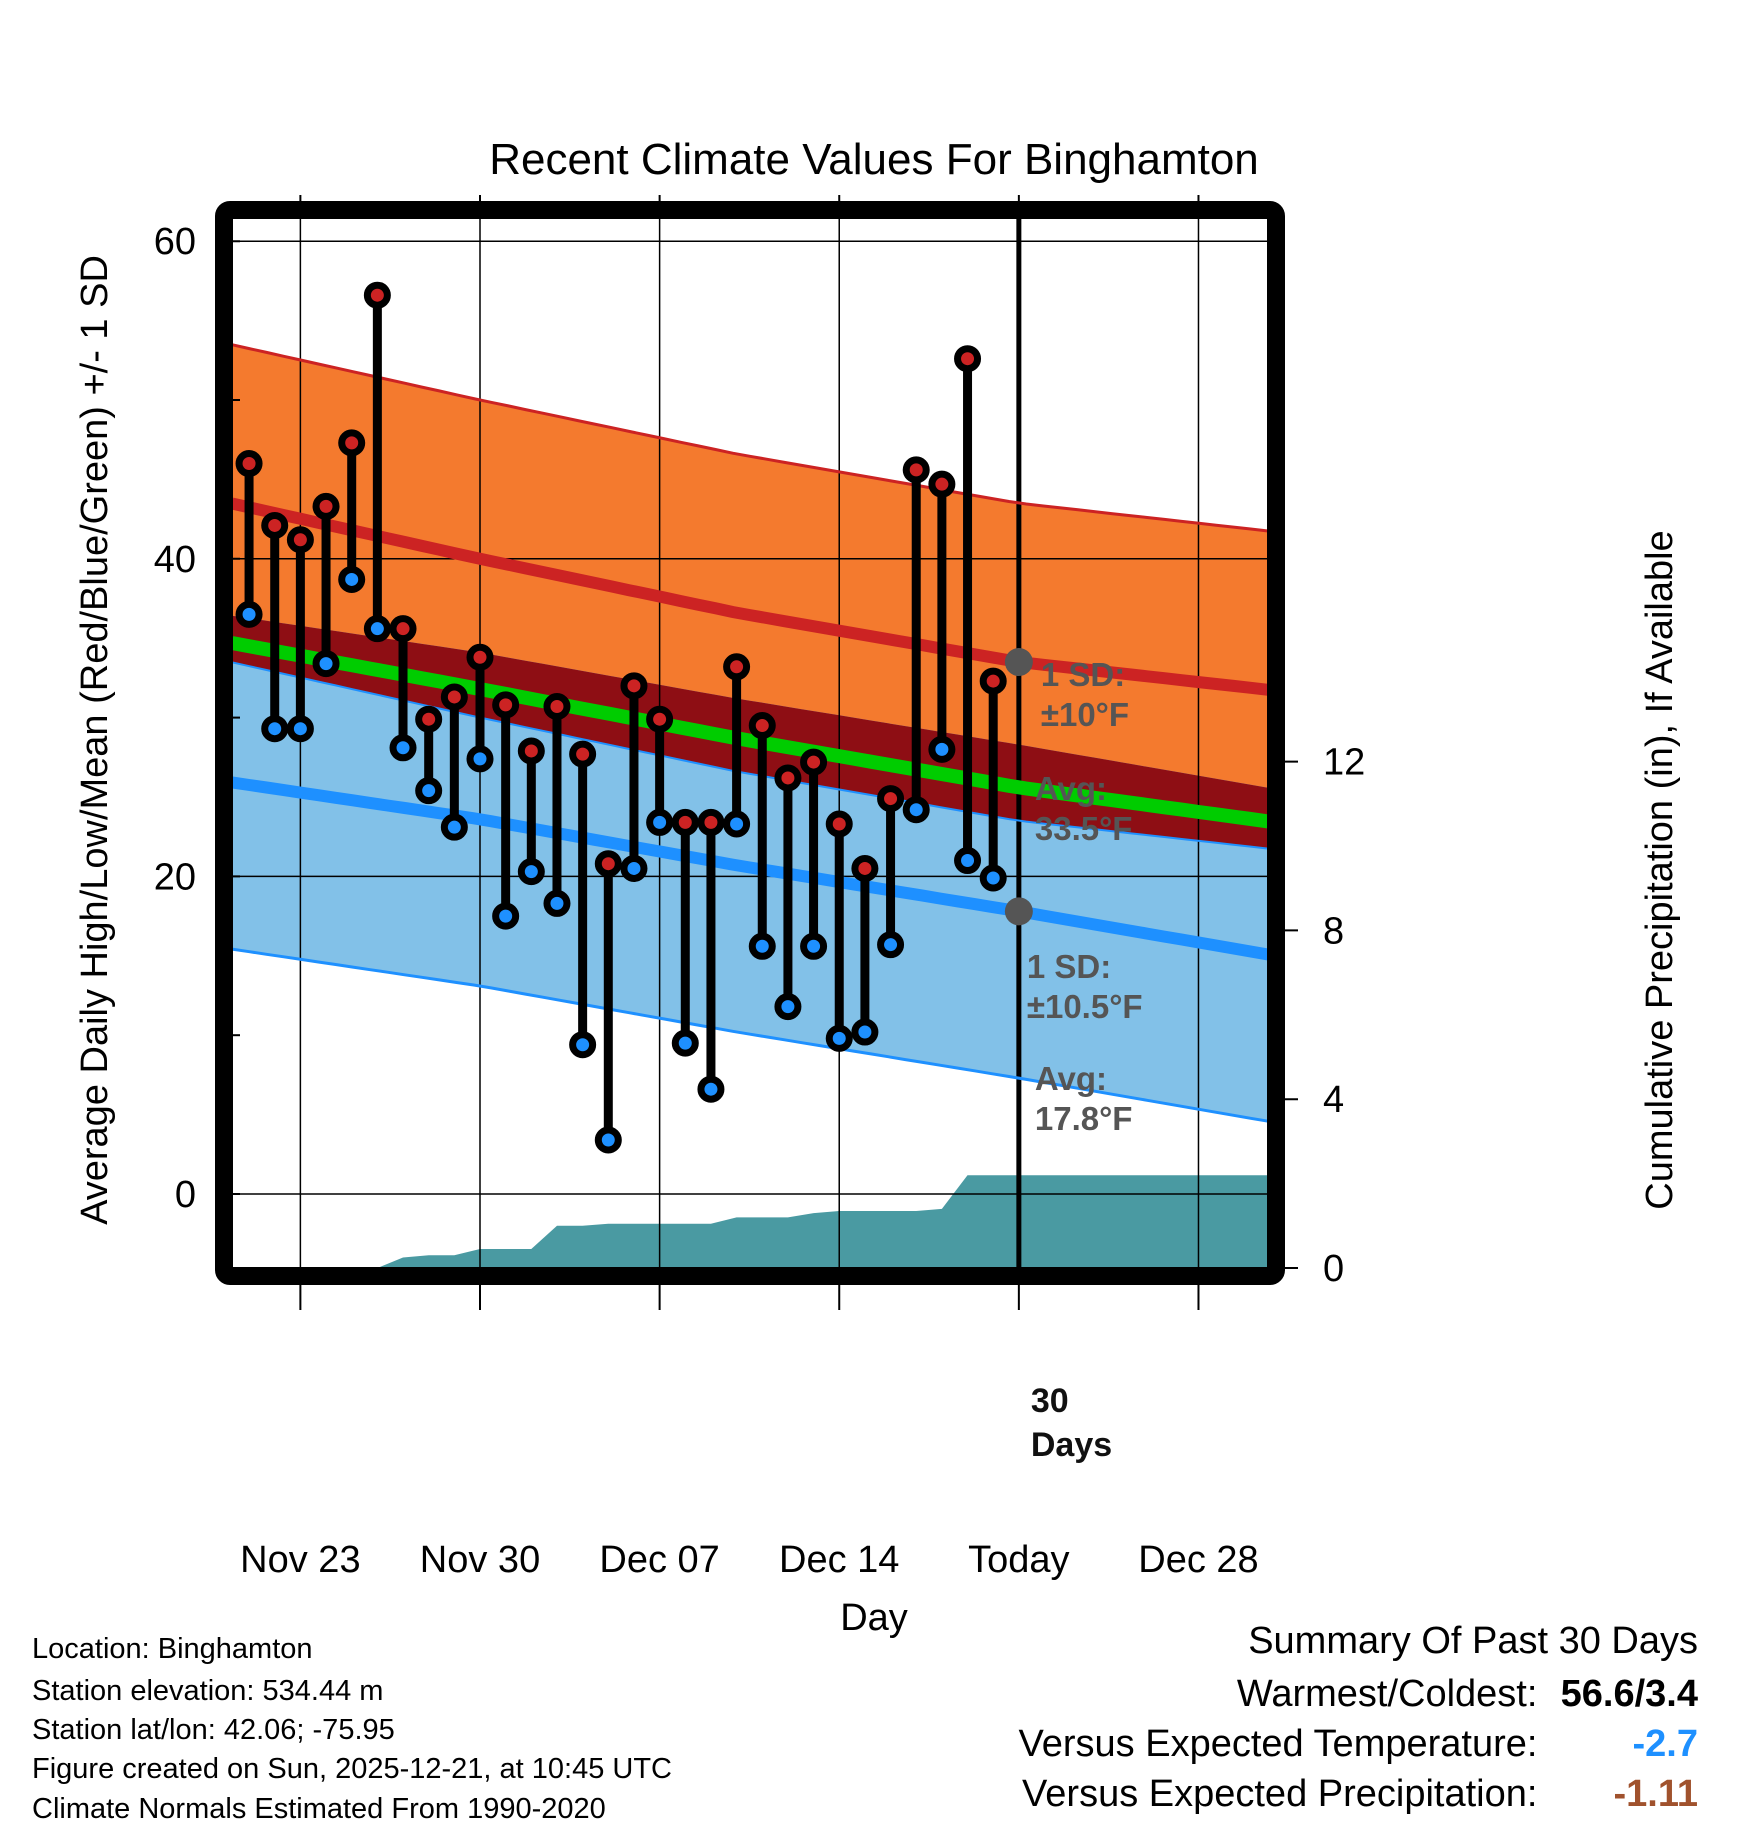  What do you see at coordinates (208, 1691) in the screenshot?
I see `footer-elevation: Station elevation: 534.44 m` at bounding box center [208, 1691].